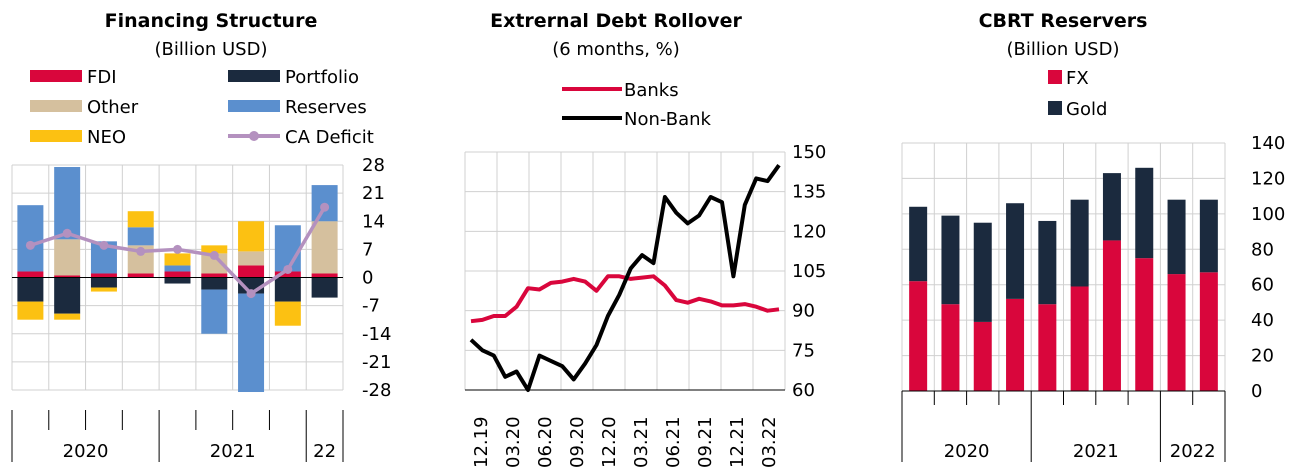  What do you see at coordinates (513, 442) in the screenshot?
I see `x-tick-label: 03.20` at bounding box center [513, 442].